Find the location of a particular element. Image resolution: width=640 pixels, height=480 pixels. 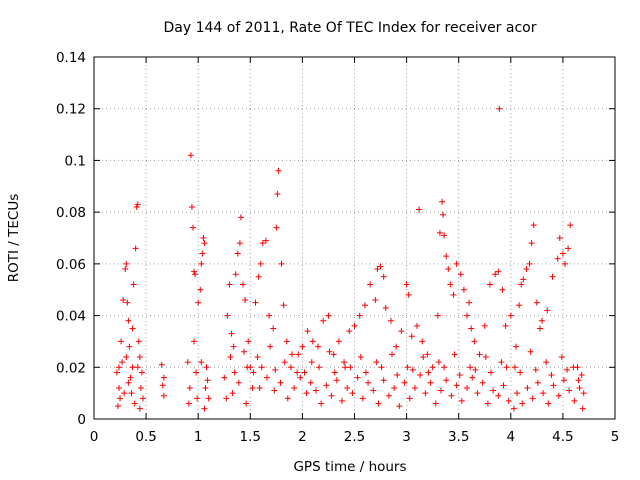

y-tick-label: 0.1 is located at coordinates (75, 161).